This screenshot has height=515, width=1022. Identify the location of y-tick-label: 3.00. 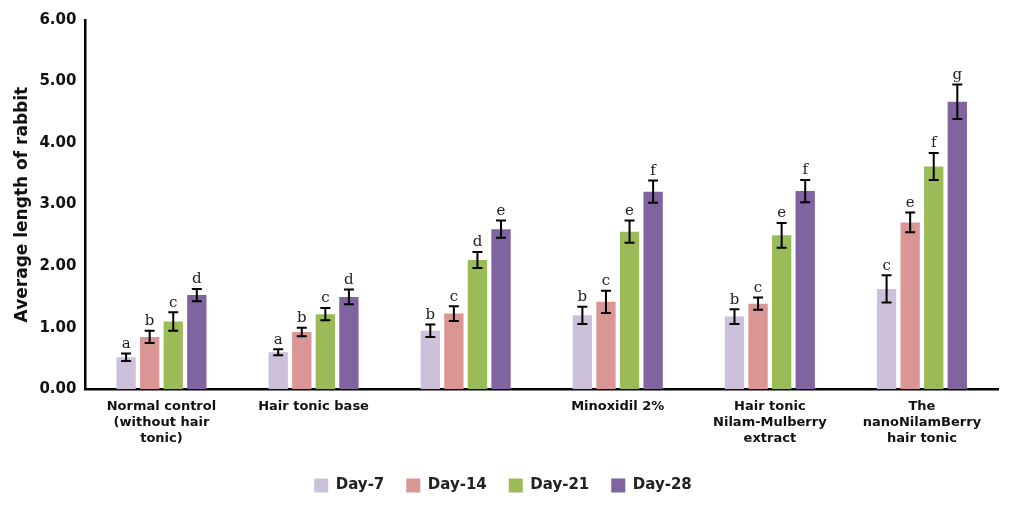
(58, 203).